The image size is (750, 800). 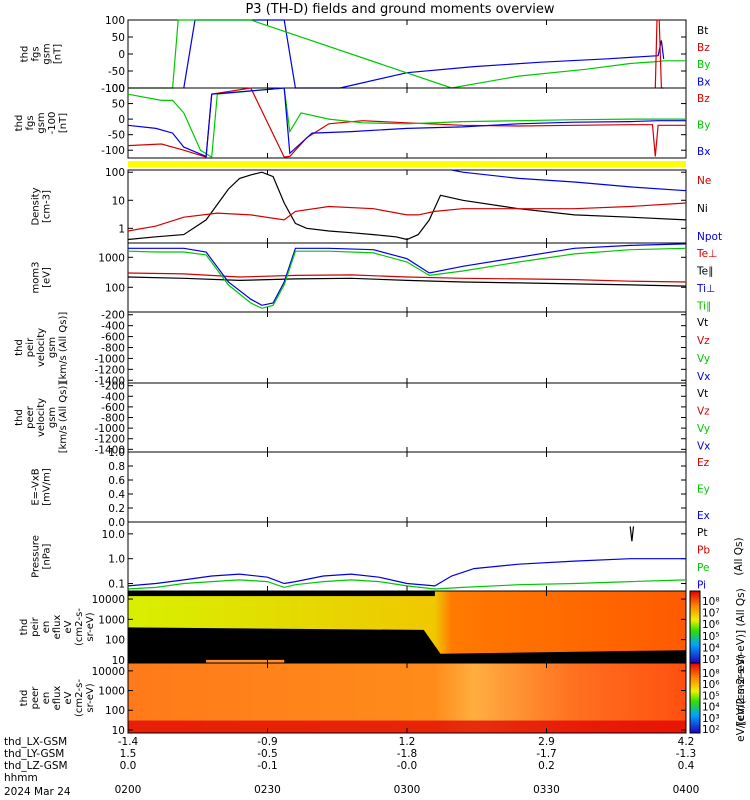 What do you see at coordinates (711, 648) in the screenshot?
I see `colorbar-tick-label: 10⁴` at bounding box center [711, 648].